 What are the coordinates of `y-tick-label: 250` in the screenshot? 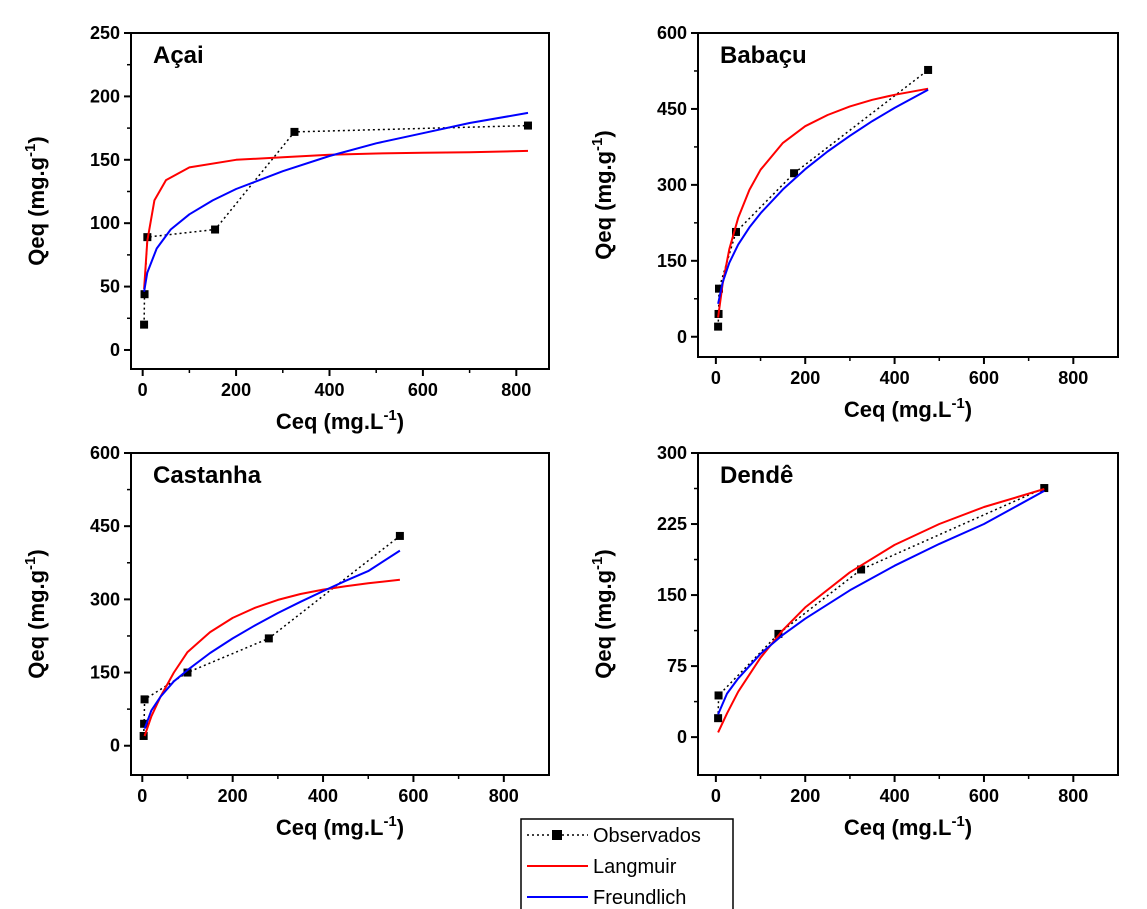 It's located at (105, 33).